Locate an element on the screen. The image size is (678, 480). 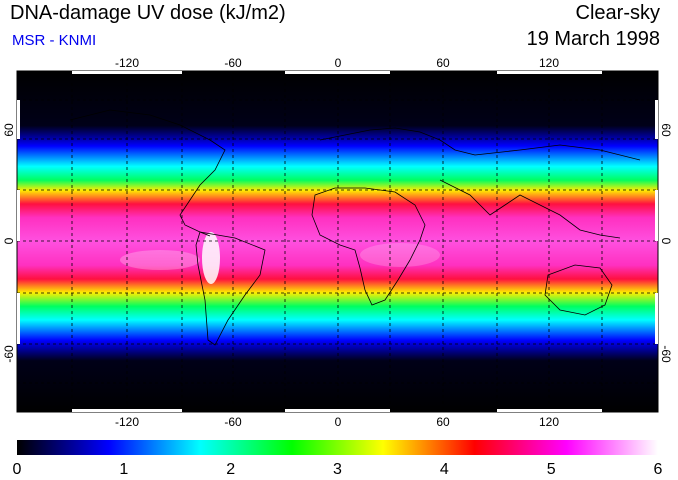
africa-hotspot is located at coordinates (400, 255).